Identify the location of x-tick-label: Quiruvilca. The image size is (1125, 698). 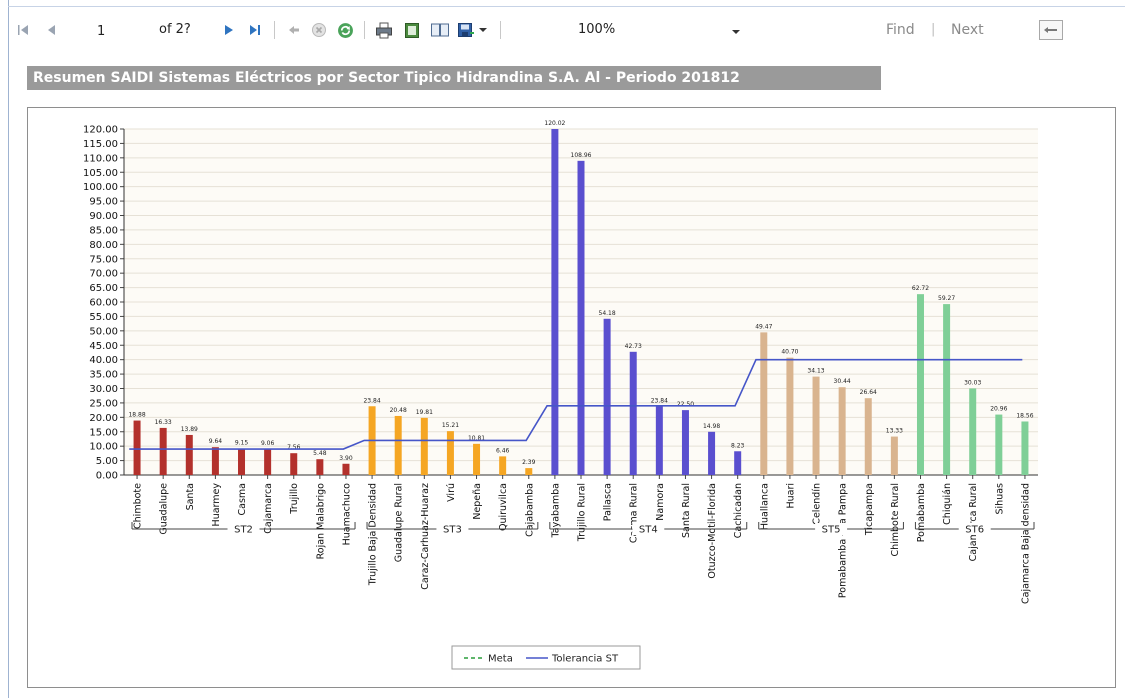
(503, 507).